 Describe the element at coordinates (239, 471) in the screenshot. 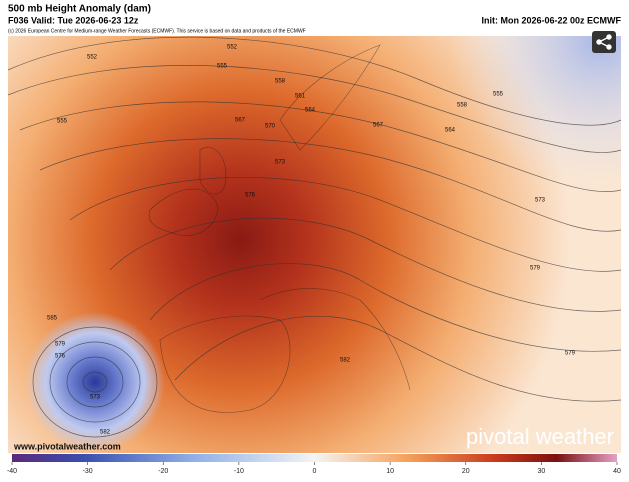

I see `colorbar-tick-label: -10` at that location.